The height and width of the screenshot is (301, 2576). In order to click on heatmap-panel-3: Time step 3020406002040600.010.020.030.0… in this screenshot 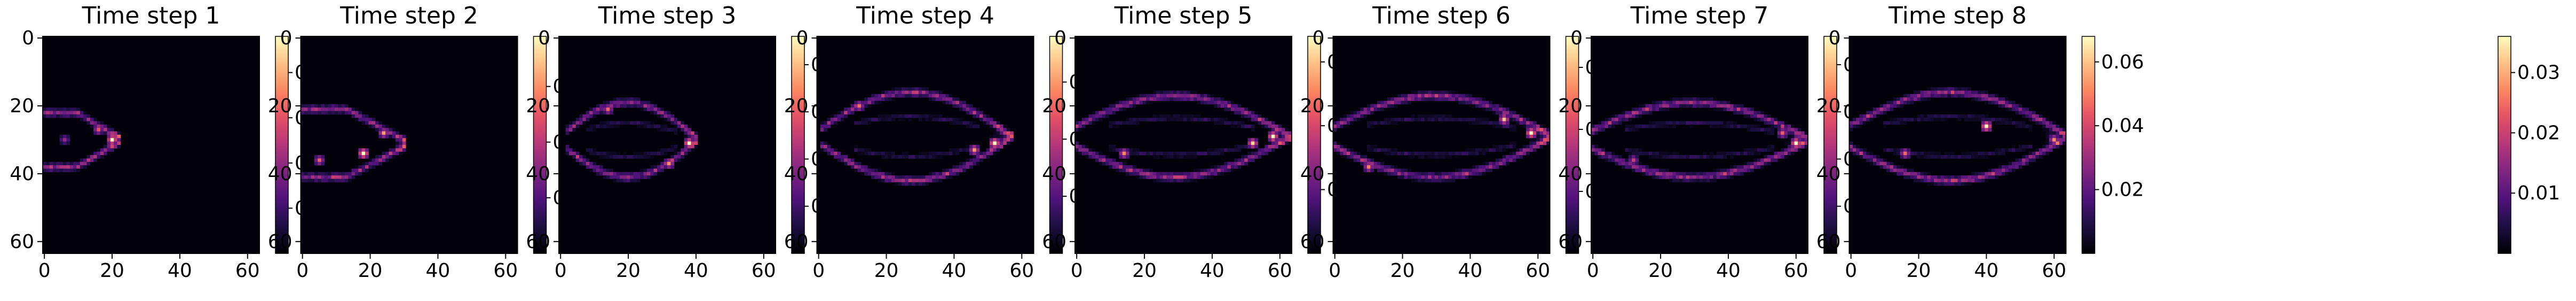, I will do `click(690, 142)`.